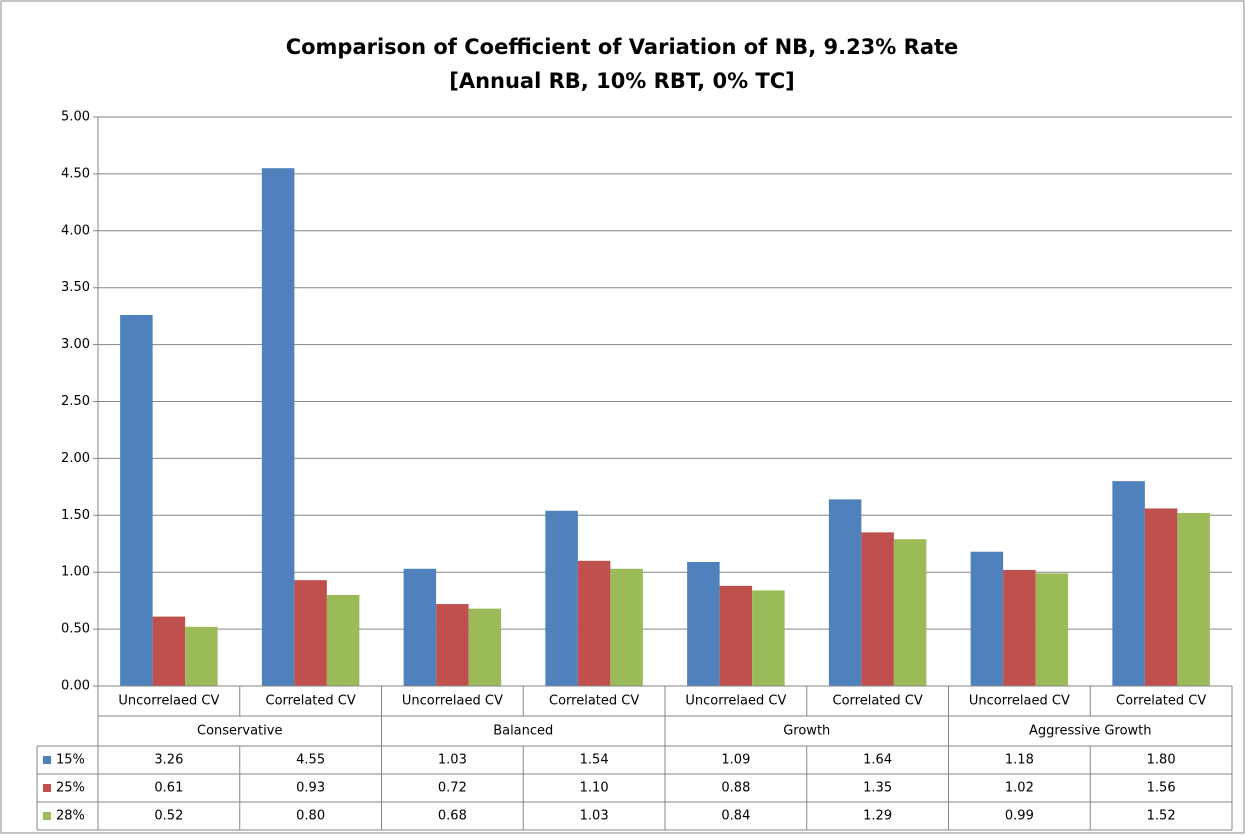 The width and height of the screenshot is (1245, 838). I want to click on y-tick-label: 3.00, so click(75, 344).